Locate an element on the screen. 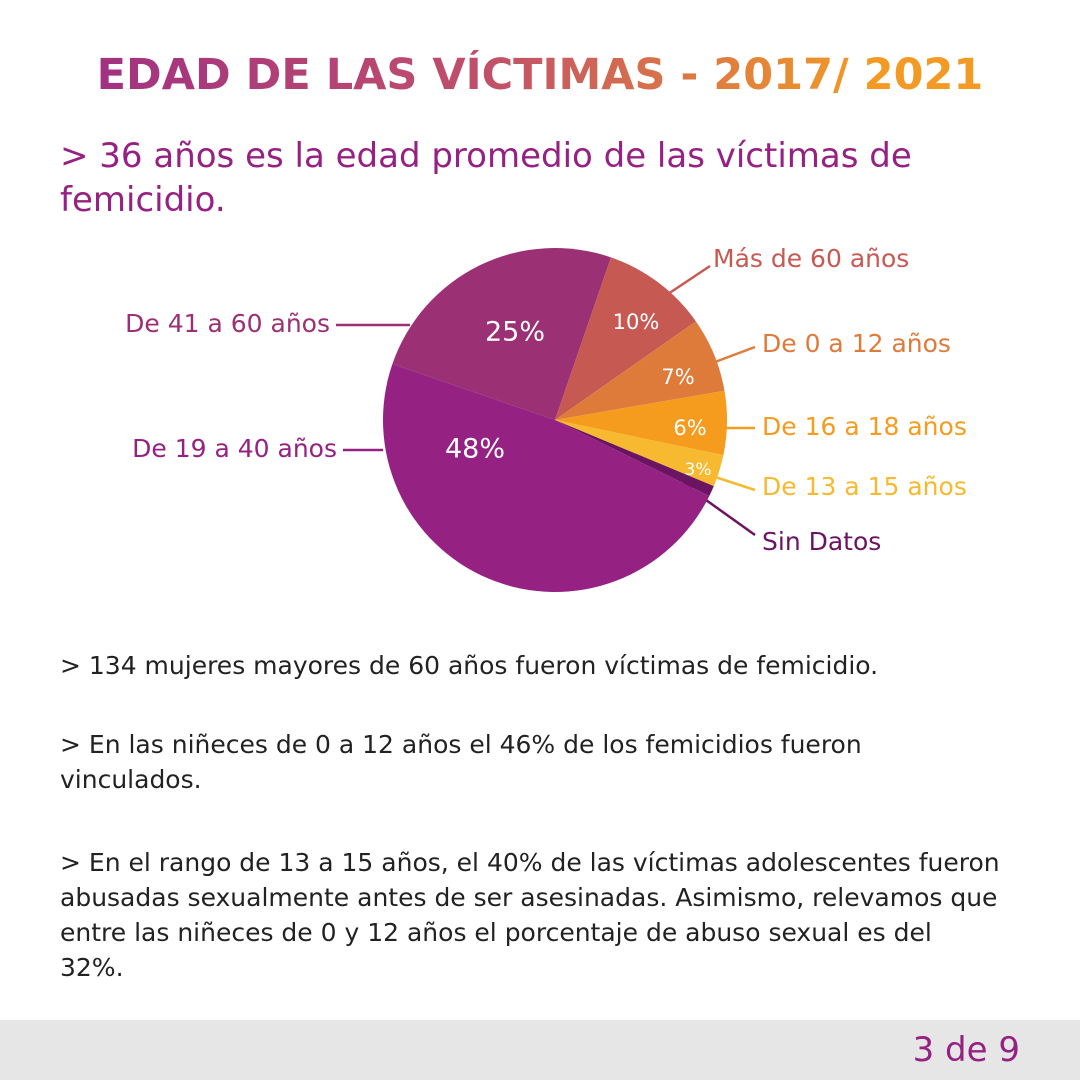 This screenshot has height=1080, width=1080. page-number: 3 de 9 is located at coordinates (966, 1050).